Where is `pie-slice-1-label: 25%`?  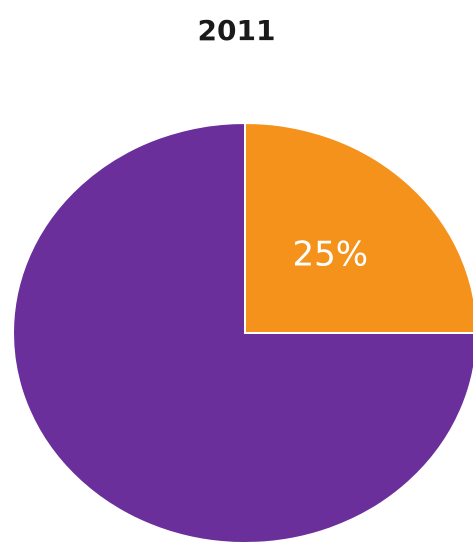
pie-slice-1-label: 25% is located at coordinates (331, 254).